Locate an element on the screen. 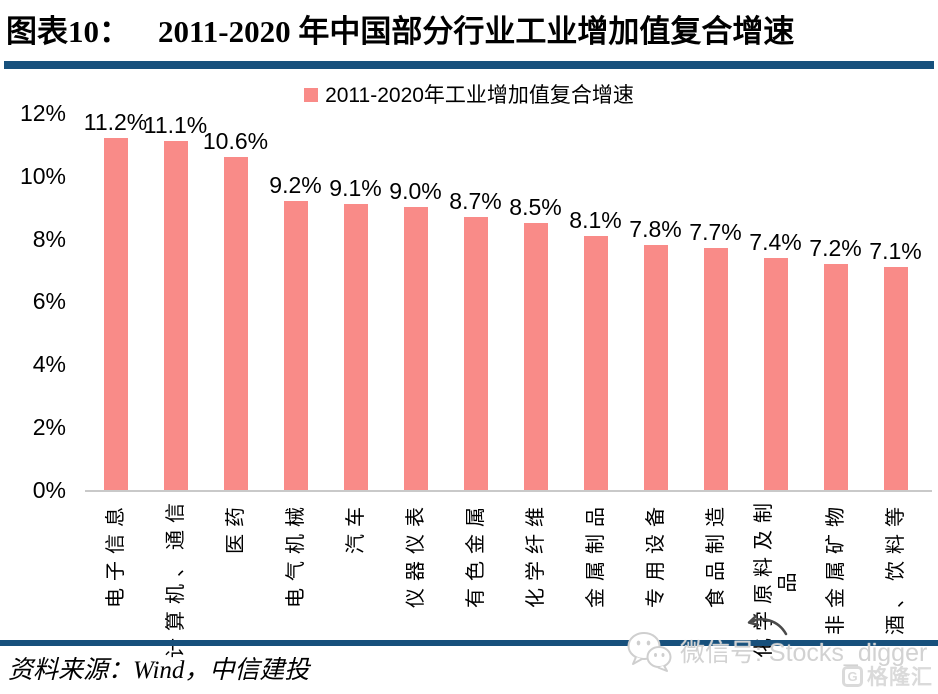  x-axis-label: 有色金属 is located at coordinates (475, 554).